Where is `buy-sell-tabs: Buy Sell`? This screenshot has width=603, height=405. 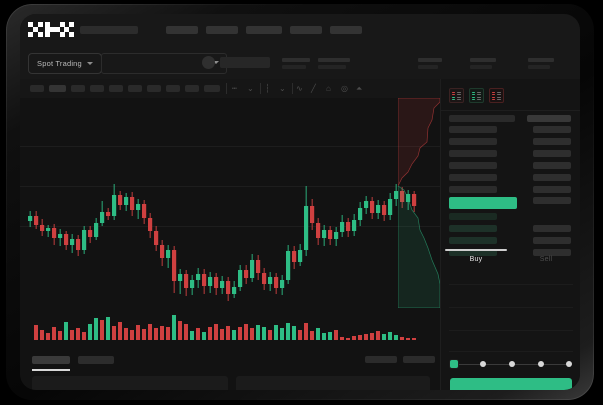
buy-sell-tabs: Buy Sell is located at coordinates (510, 260).